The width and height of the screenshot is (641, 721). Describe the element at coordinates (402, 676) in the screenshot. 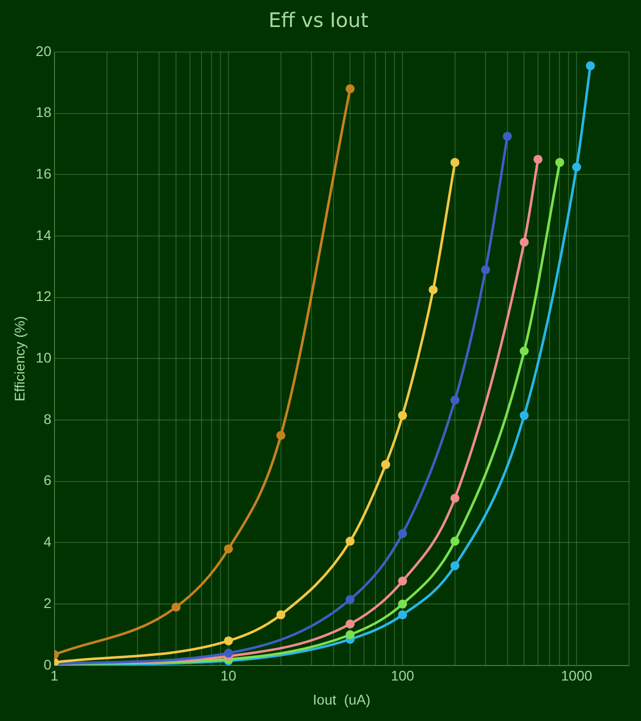

I see `x-tick-label: 100` at that location.